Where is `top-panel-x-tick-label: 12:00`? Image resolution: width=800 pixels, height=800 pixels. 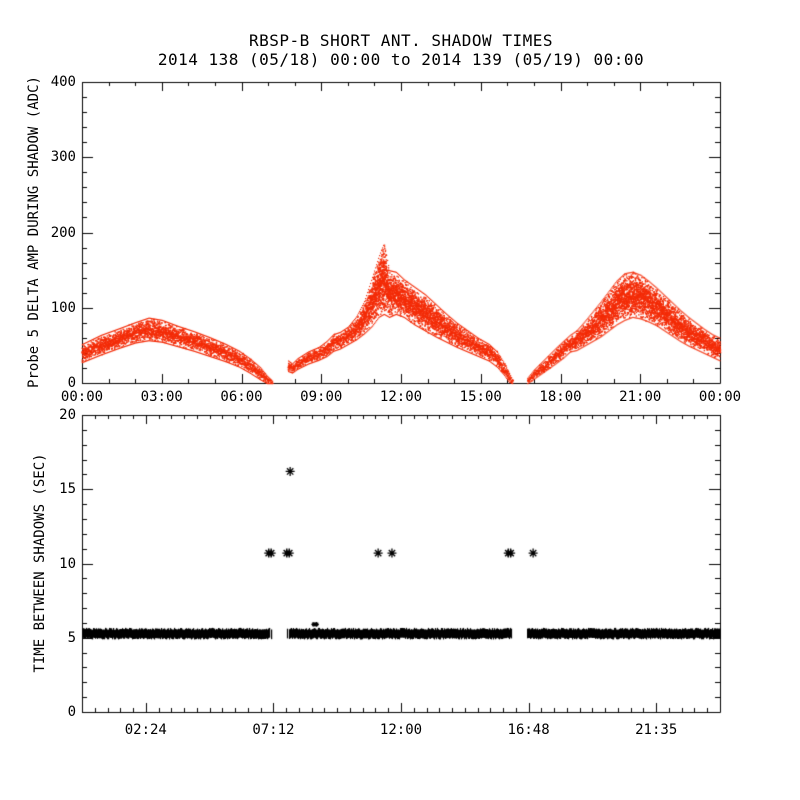
top-panel-x-tick-label: 12:00 is located at coordinates (401, 397).